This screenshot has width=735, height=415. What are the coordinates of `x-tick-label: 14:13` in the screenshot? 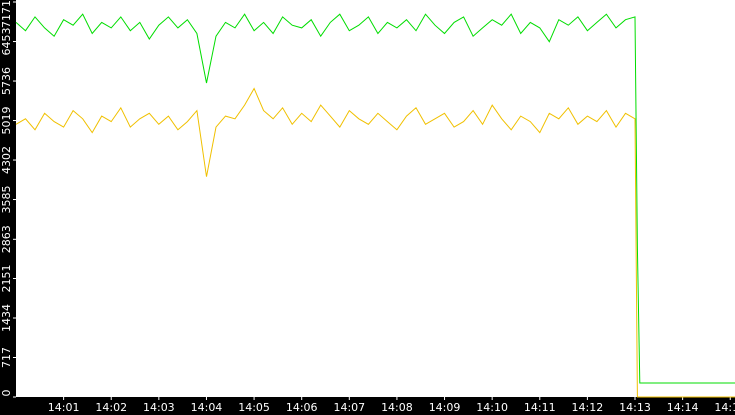 It's located at (635, 407).